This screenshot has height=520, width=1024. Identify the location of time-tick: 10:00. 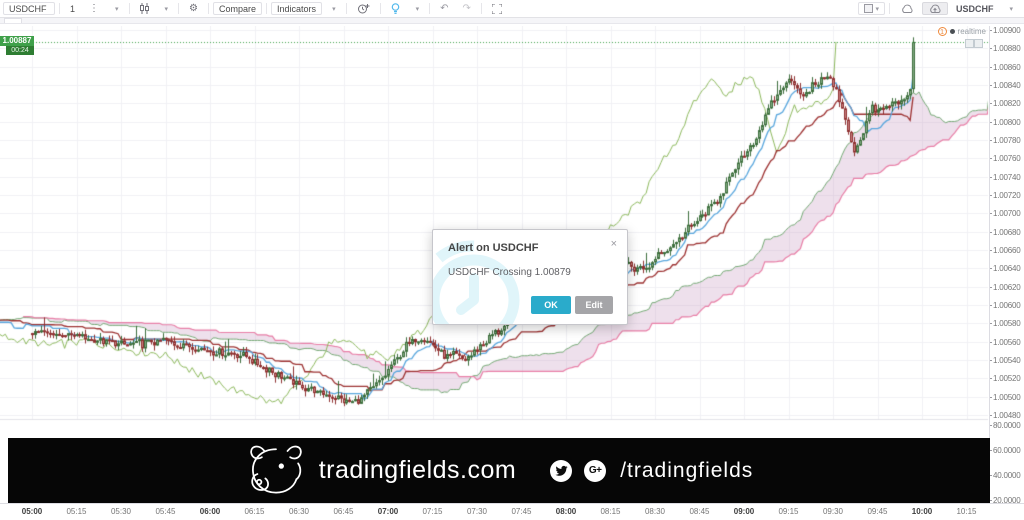
(922, 511).